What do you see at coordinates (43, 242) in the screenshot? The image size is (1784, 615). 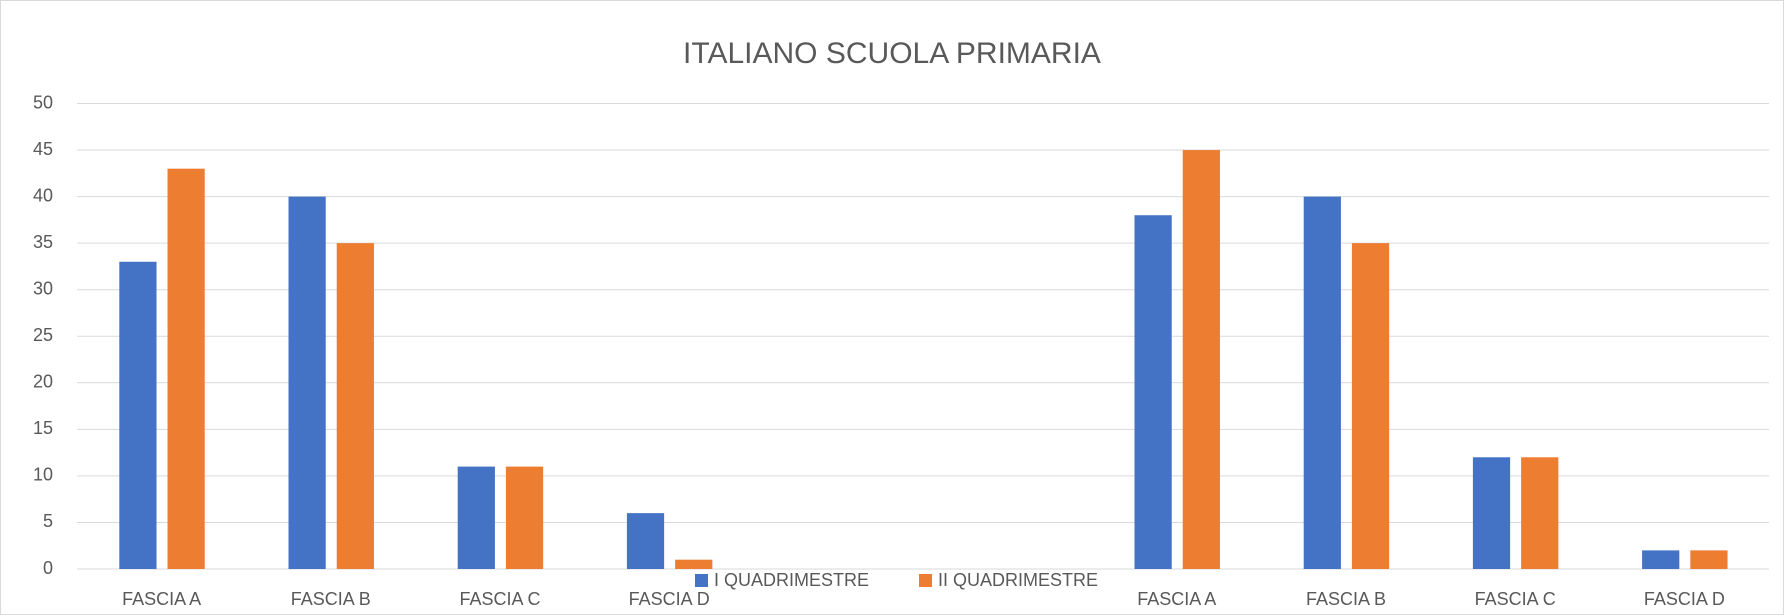 I see `y-tick-label: 35` at bounding box center [43, 242].